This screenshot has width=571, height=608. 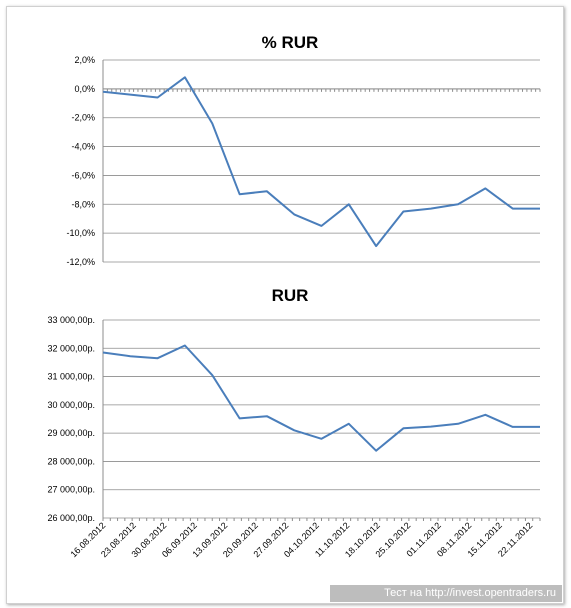 What do you see at coordinates (71, 461) in the screenshot?
I see `chart2-y-tick-label: 28 000,00р.` at bounding box center [71, 461].